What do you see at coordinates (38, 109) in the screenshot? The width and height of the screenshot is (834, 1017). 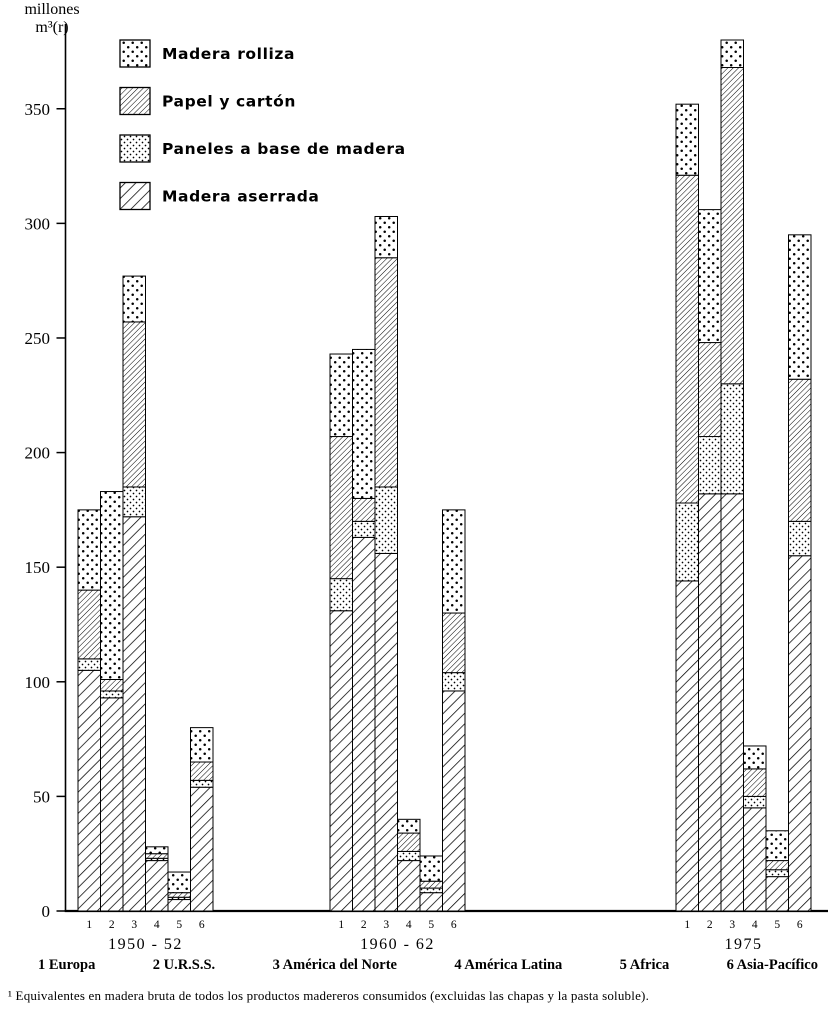 I see `y-tick-label: 350` at bounding box center [38, 109].